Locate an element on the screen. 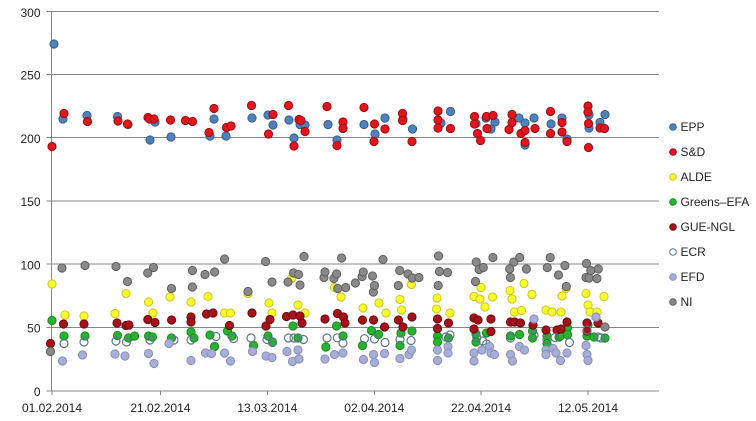 The height and width of the screenshot is (421, 756). svg-text: EFD is located at coordinates (693, 277).